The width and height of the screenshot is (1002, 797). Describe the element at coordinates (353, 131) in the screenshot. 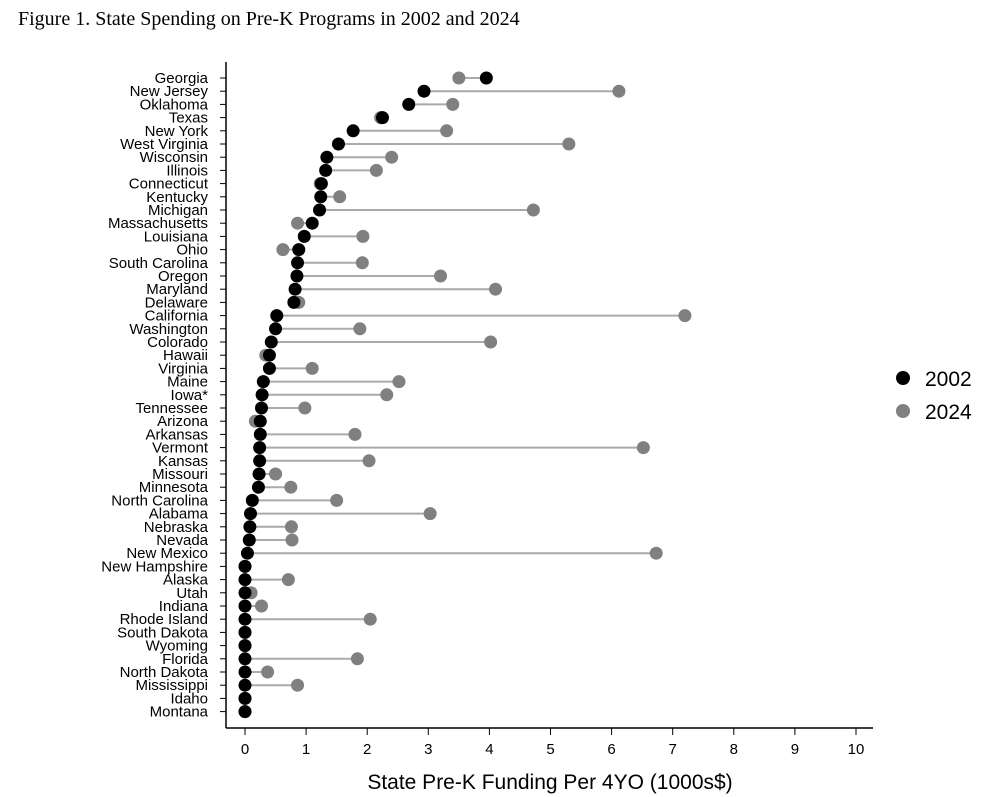

I see `point-2002-new-york` at that location.